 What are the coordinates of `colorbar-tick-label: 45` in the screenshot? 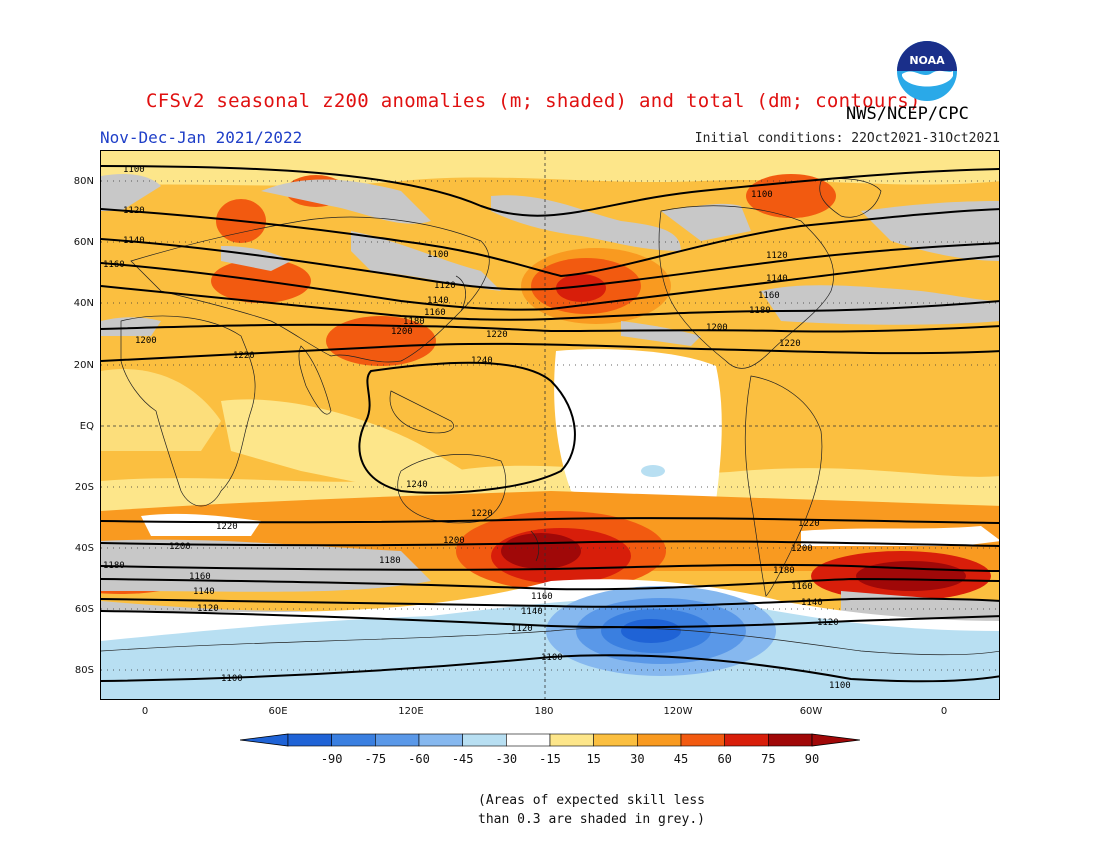 It's located at (681, 759).